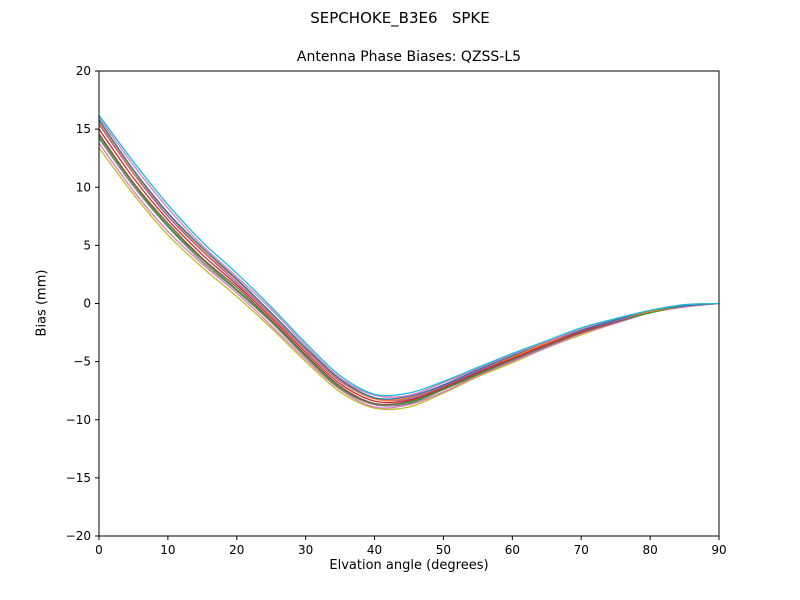 This screenshot has height=600, width=800. What do you see at coordinates (374, 550) in the screenshot?
I see `x-tick-label: 40` at bounding box center [374, 550].